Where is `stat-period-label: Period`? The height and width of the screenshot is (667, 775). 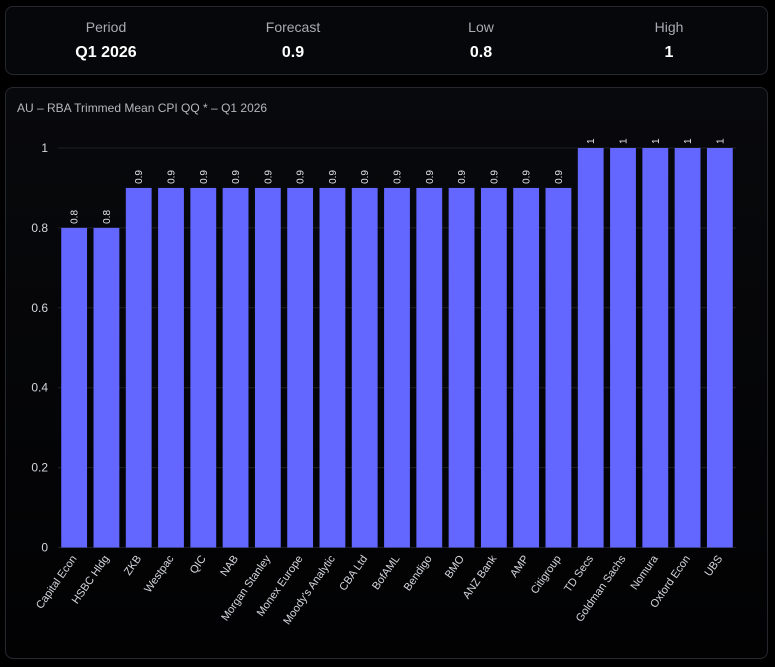 stat-period-label: Period is located at coordinates (106, 27).